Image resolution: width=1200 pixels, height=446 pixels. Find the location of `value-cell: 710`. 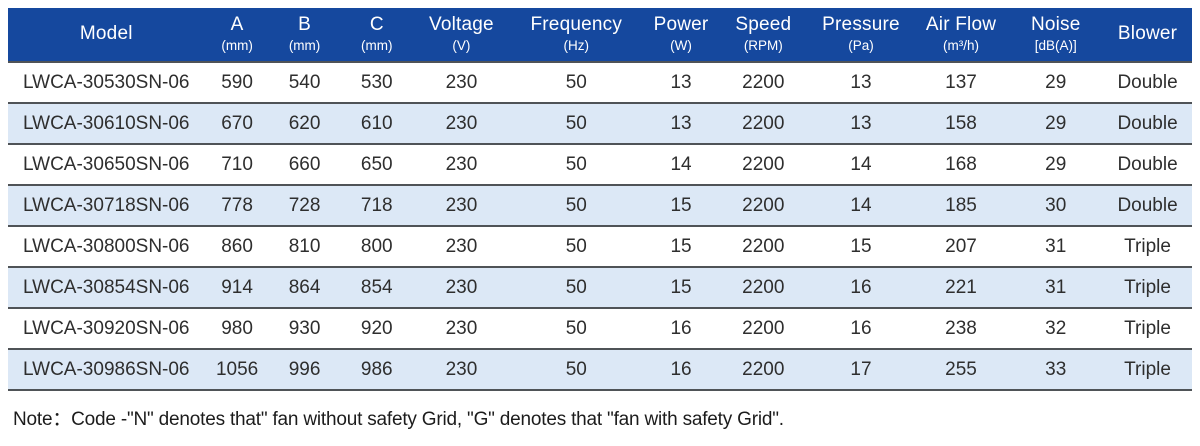

value-cell: 710 is located at coordinates (237, 164).